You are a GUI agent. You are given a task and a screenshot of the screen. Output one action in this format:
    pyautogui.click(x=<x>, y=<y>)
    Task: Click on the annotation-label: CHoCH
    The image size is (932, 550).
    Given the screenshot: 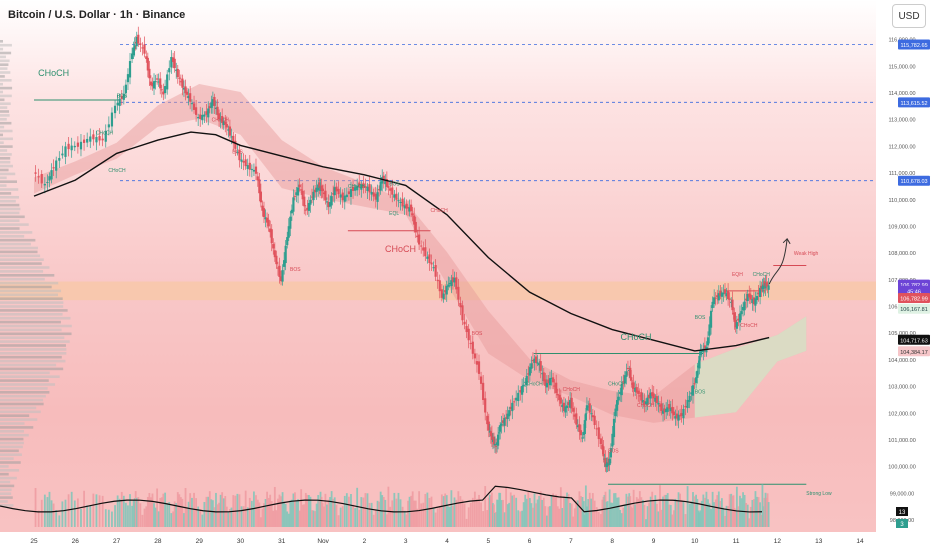 What is the action you would take?
    pyautogui.click(x=221, y=120)
    